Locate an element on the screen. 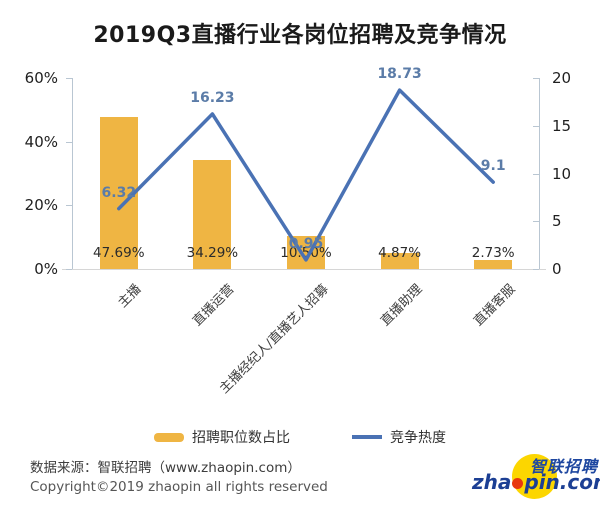  logo-red-dot-icon is located at coordinates (518, 483).